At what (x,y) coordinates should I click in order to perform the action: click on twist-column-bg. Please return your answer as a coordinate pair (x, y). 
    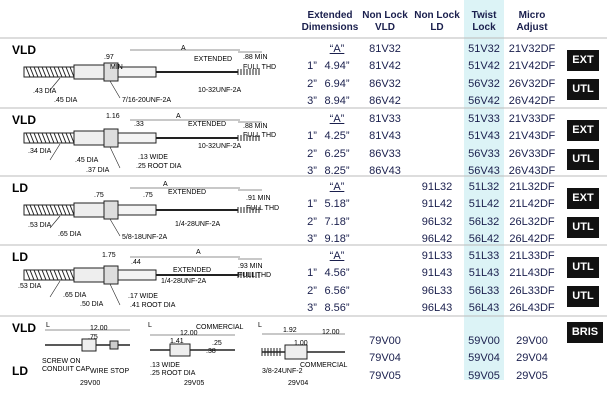
    Looking at the image, I should click on (484, 190).